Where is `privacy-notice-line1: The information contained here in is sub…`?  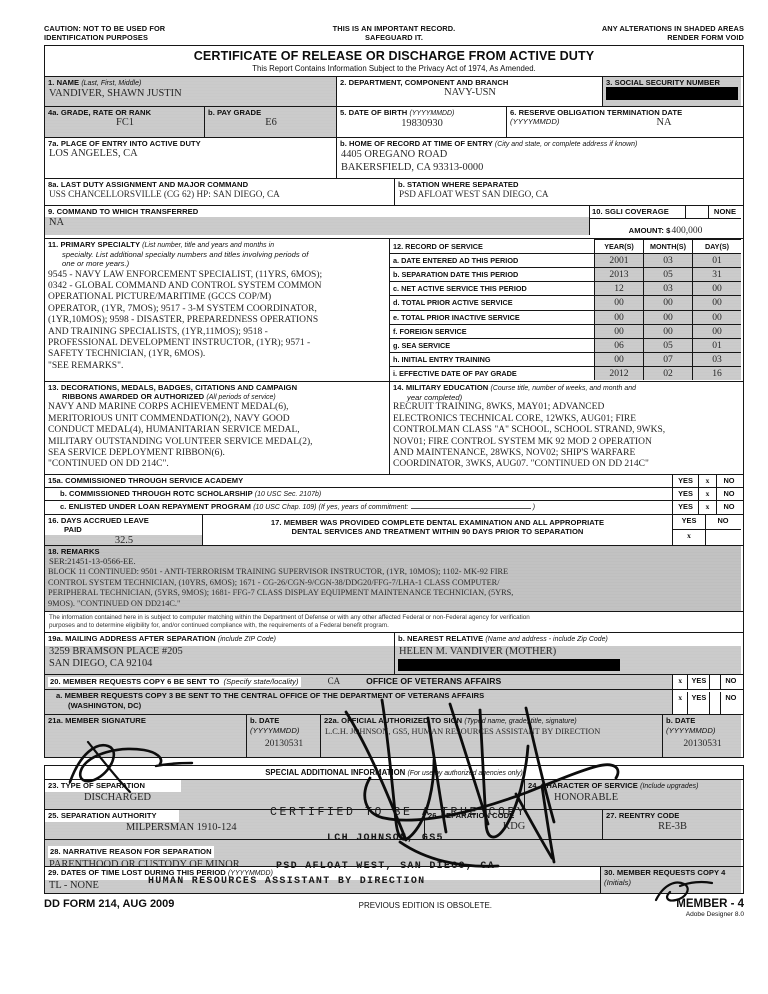
privacy-notice-line1: The information contained here in is sub… is located at coordinates (289, 618).